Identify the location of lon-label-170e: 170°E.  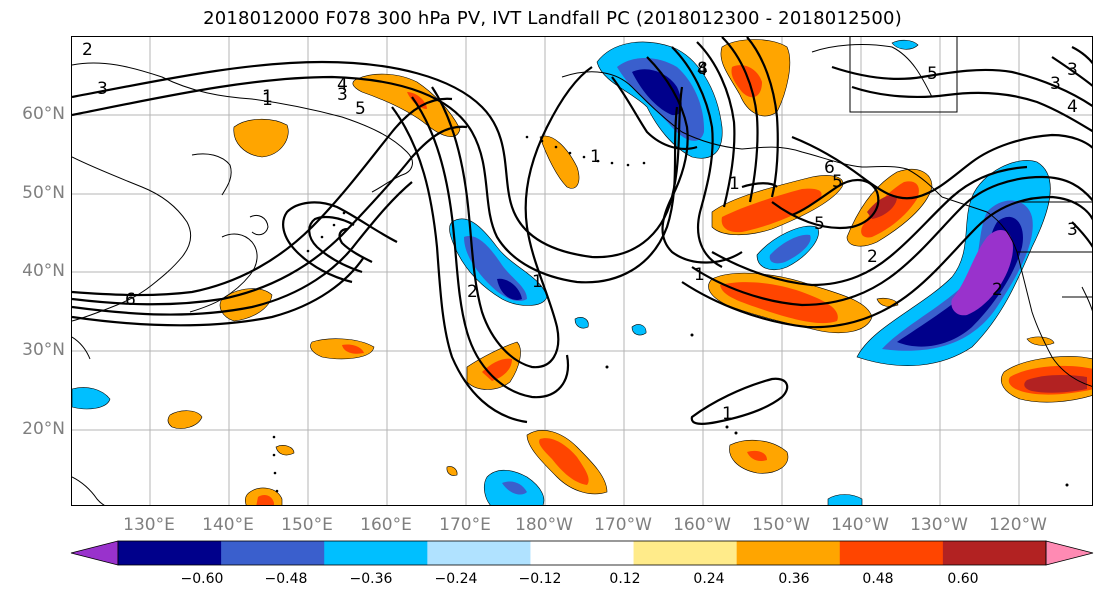
(465, 525).